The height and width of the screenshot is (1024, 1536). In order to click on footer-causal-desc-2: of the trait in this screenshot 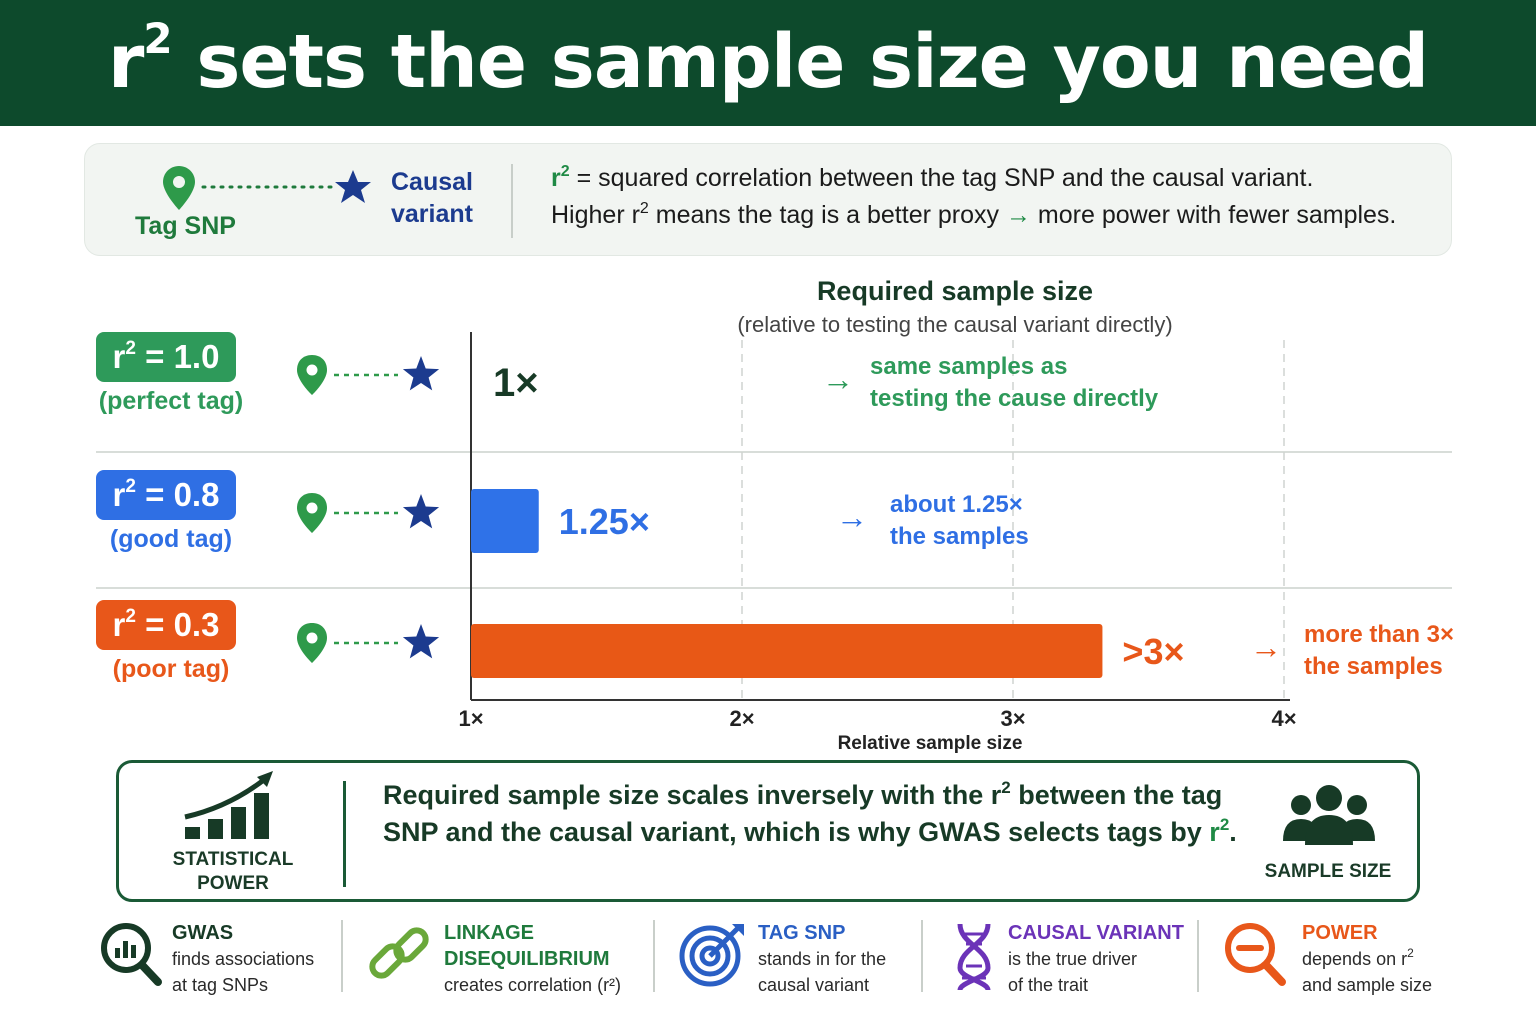, I will do `click(1048, 985)`.